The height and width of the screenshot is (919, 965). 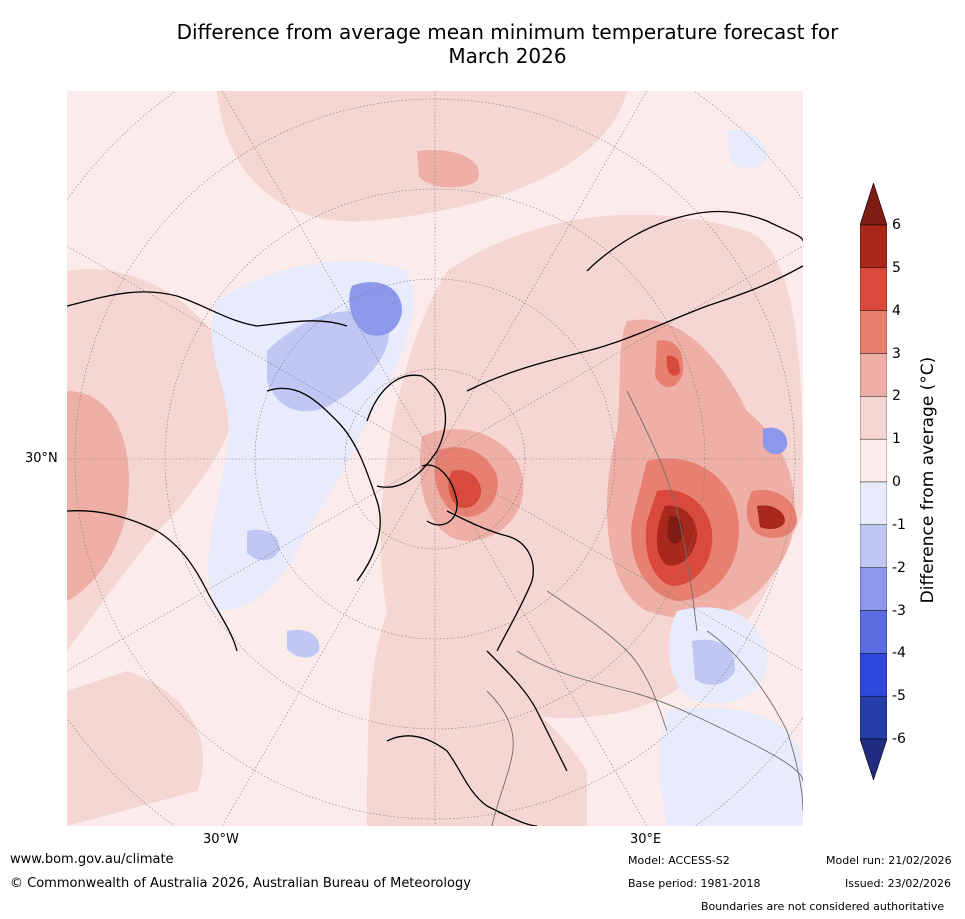 I want to click on anomaly-cooler-pacific, so click(x=303, y=643).